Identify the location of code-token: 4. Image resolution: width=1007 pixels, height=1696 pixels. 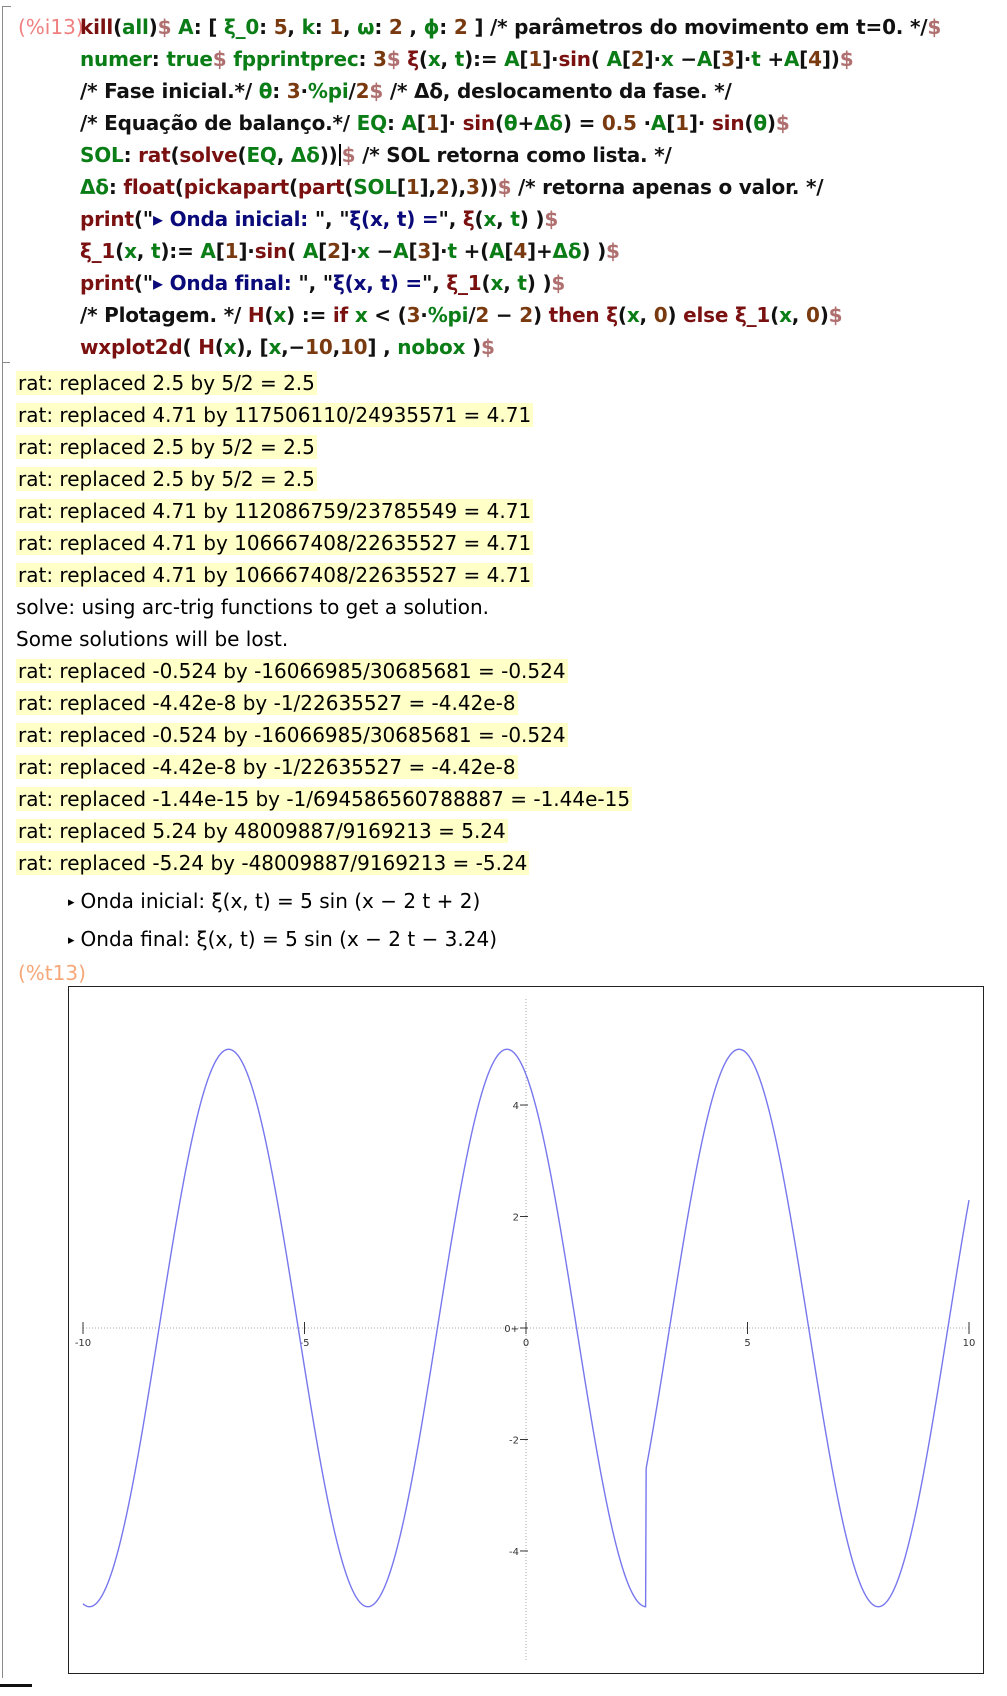
(815, 59).